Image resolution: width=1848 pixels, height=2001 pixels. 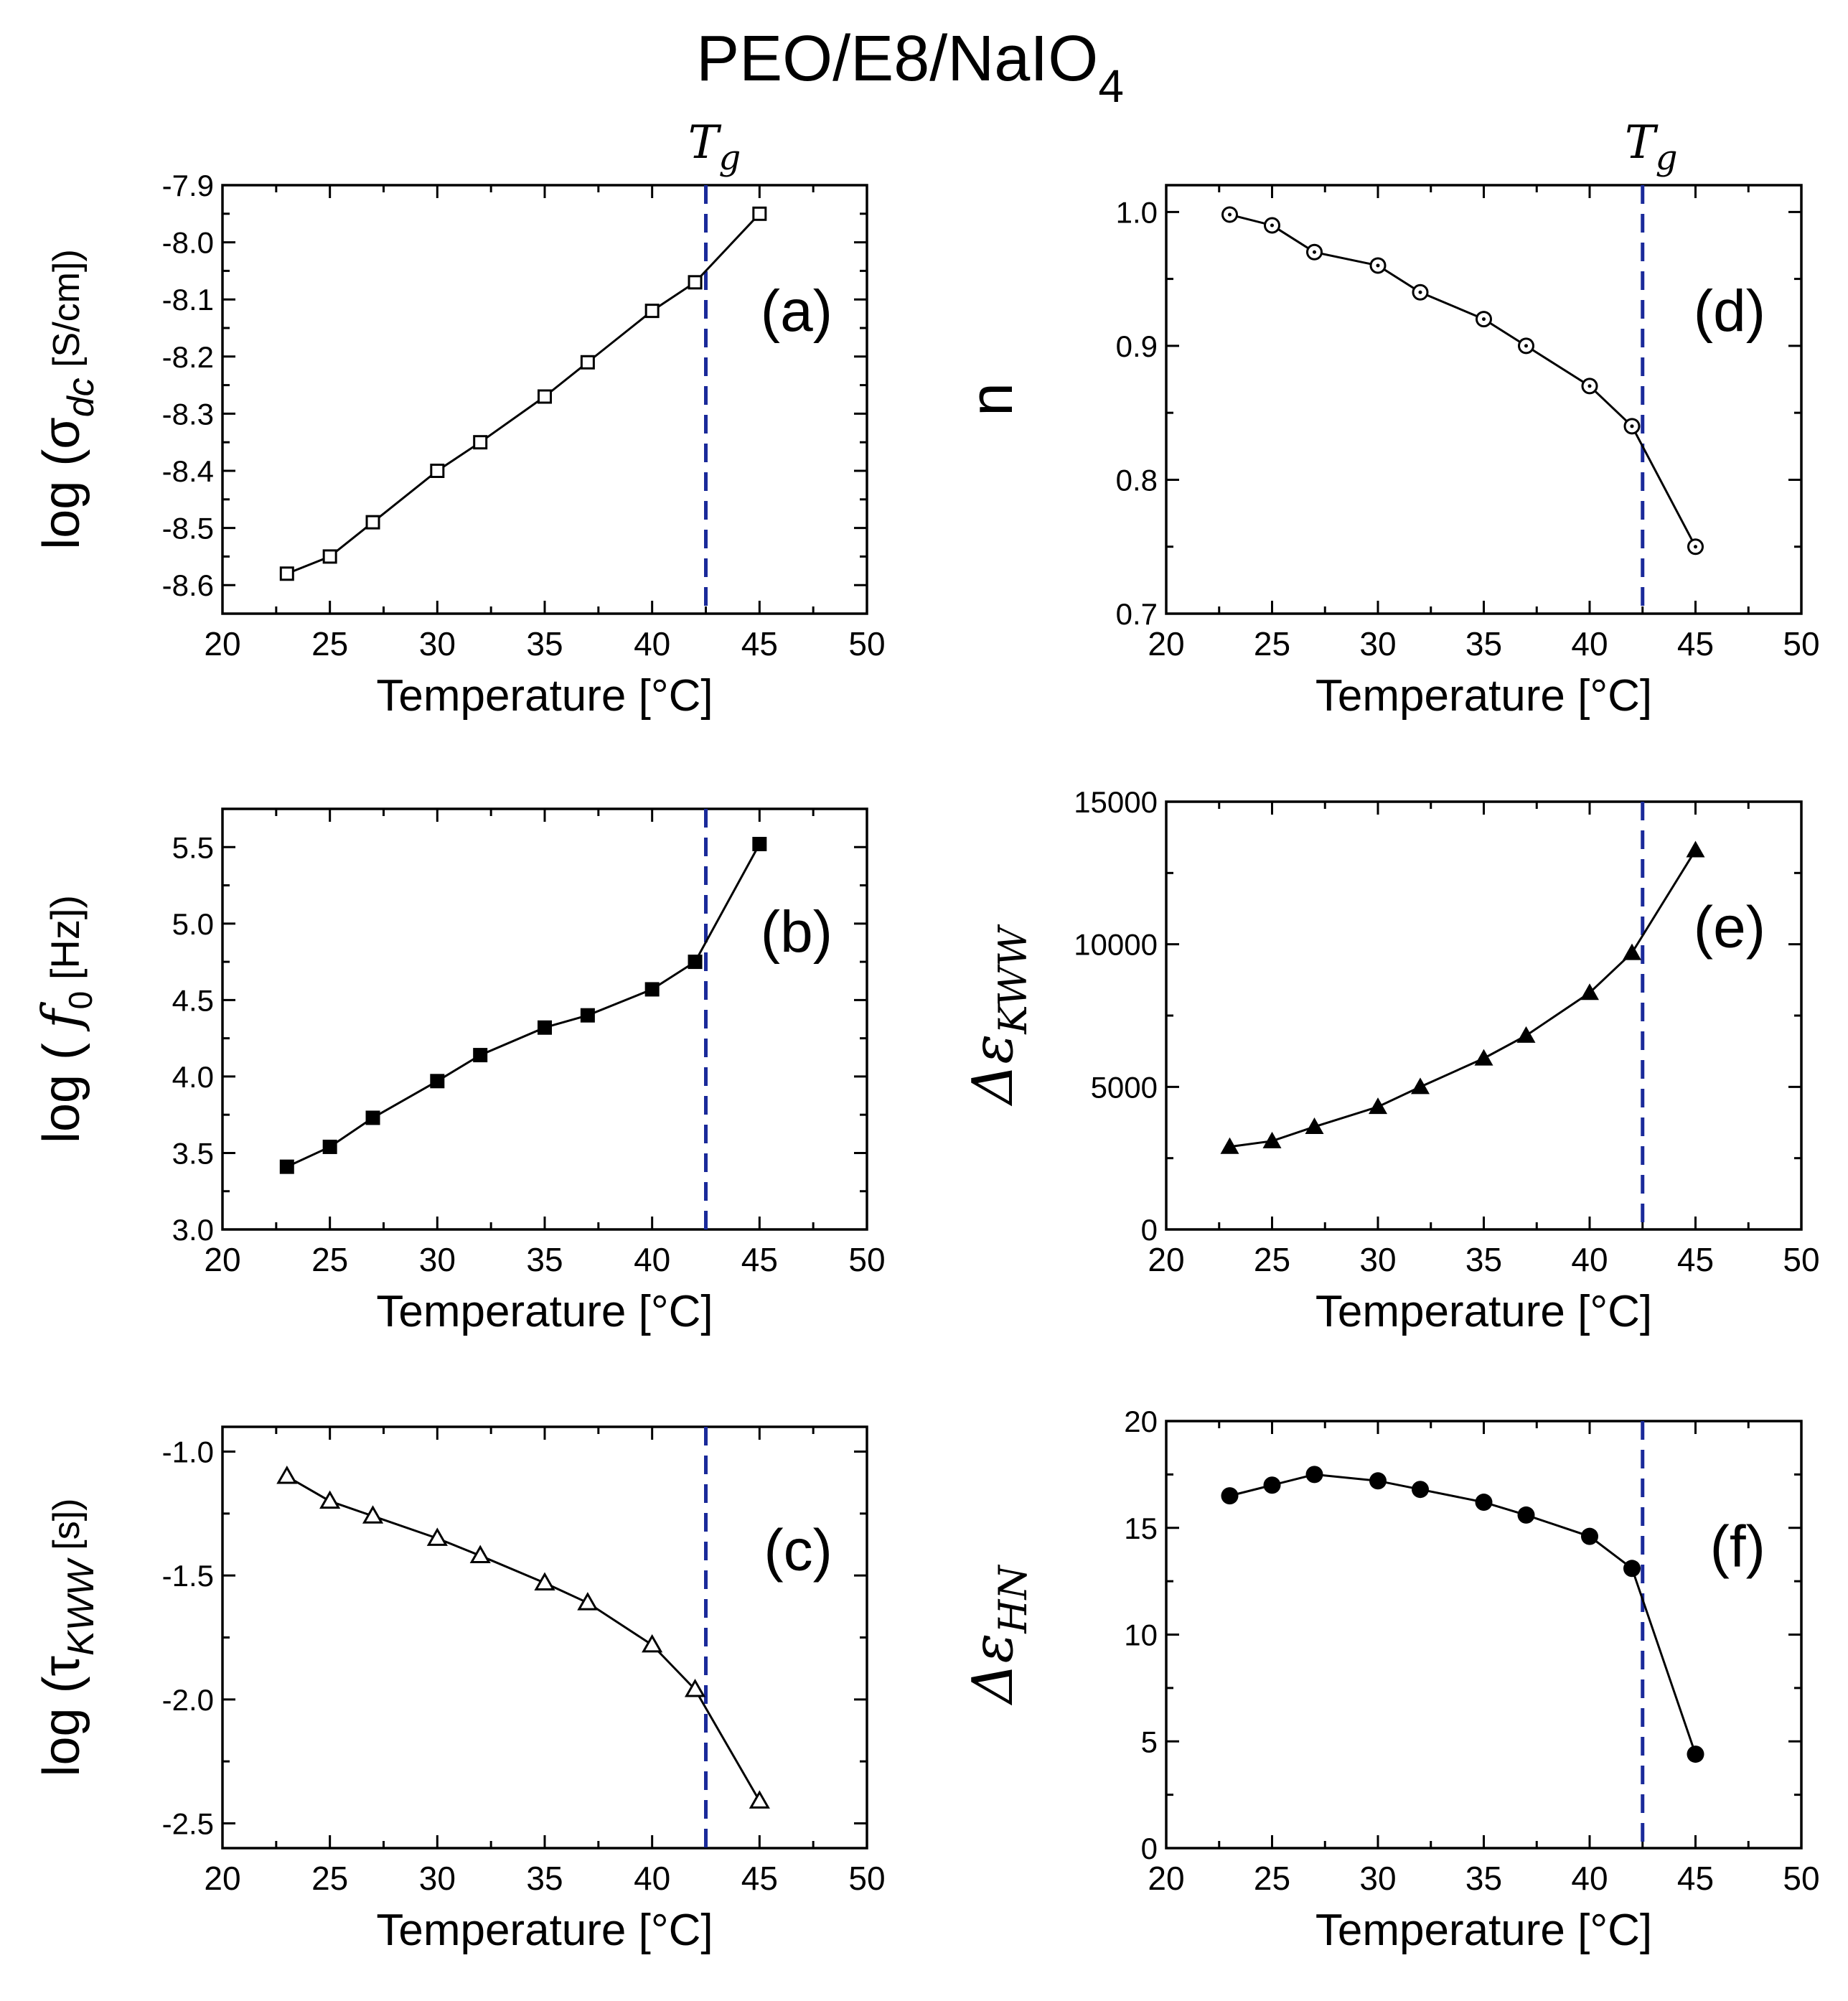 I want to click on x-tick-label: 50, so click(x=1801, y=1259).